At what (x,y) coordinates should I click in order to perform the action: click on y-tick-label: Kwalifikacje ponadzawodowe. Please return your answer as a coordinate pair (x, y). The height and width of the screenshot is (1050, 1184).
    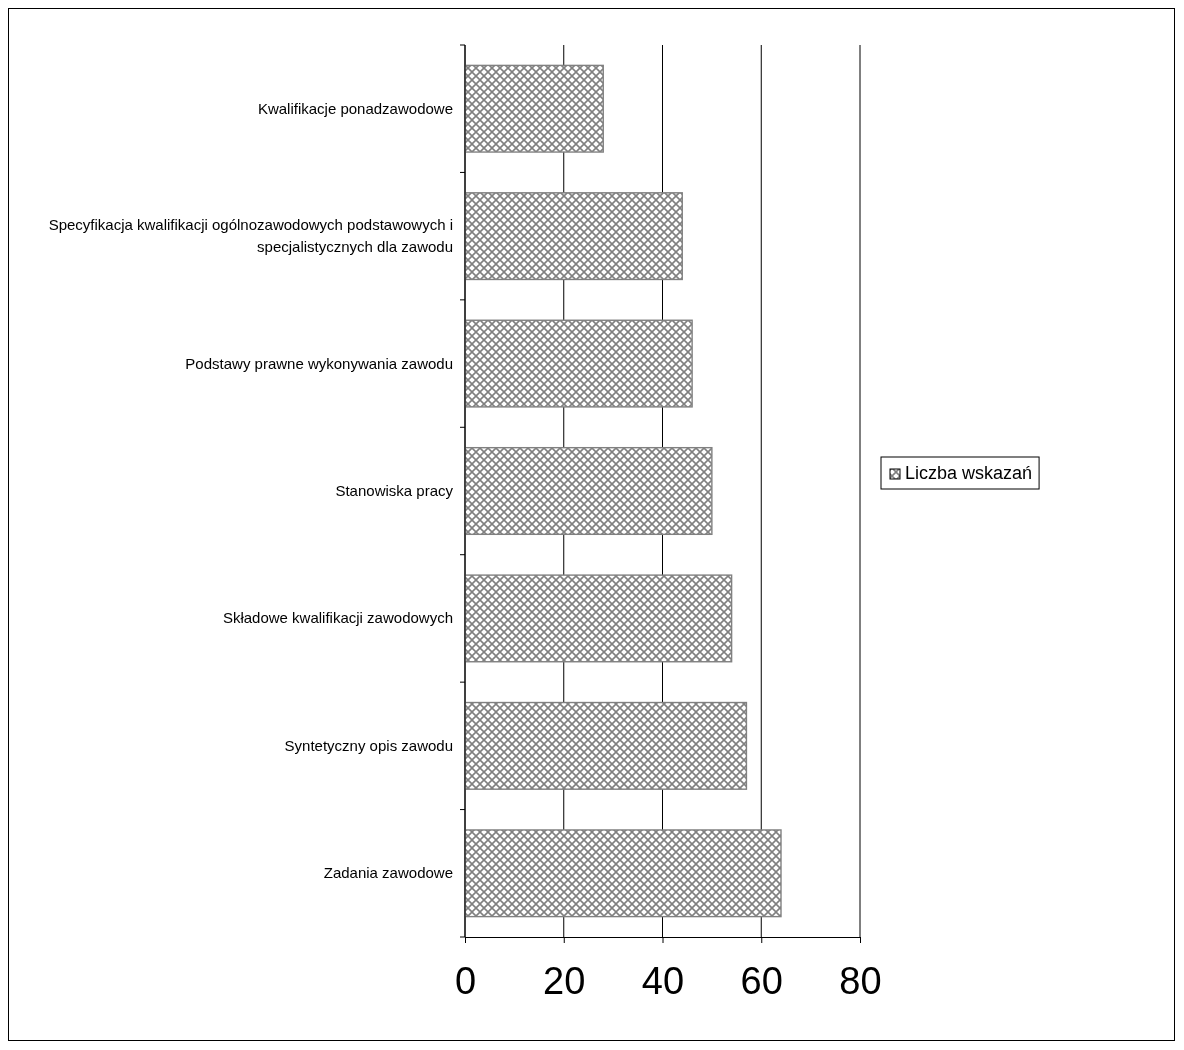
    Looking at the image, I should click on (355, 108).